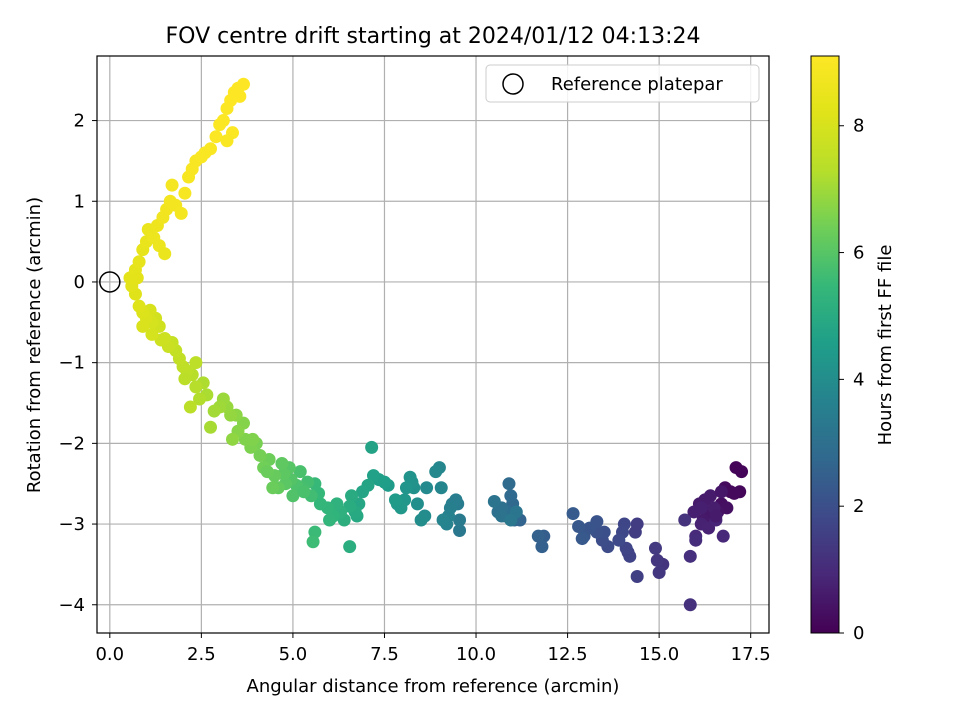  Describe the element at coordinates (513, 84) in the screenshot. I see `legend-marker-reference` at that location.